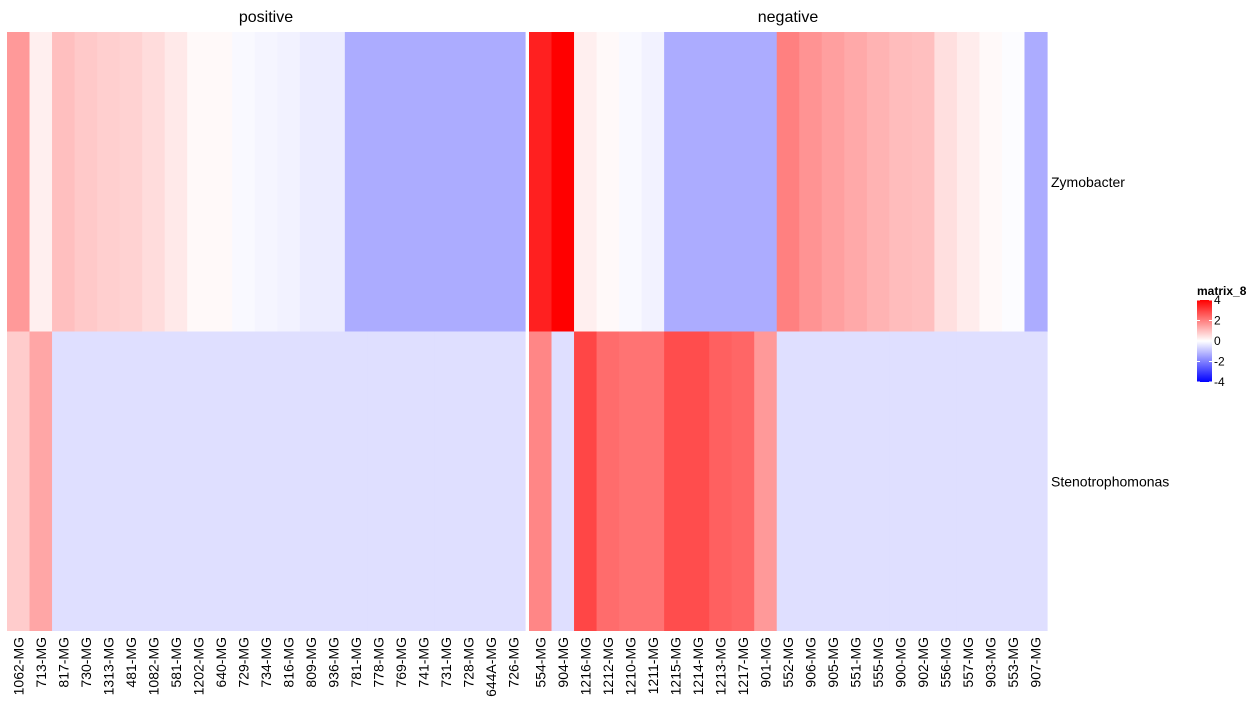  What do you see at coordinates (991, 662) in the screenshot?
I see `column-label: 903-MG` at bounding box center [991, 662].